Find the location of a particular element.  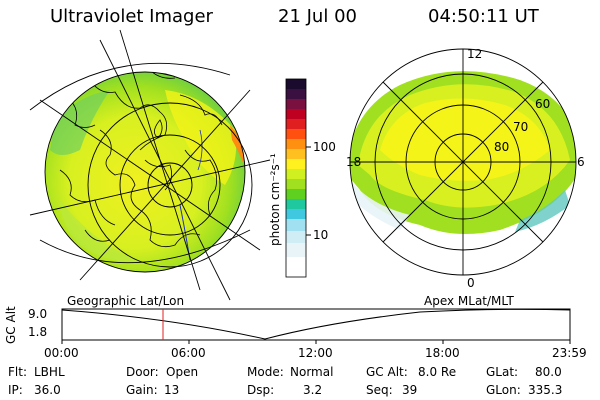

gcalt-value: 8.0 Re is located at coordinates (437, 372).